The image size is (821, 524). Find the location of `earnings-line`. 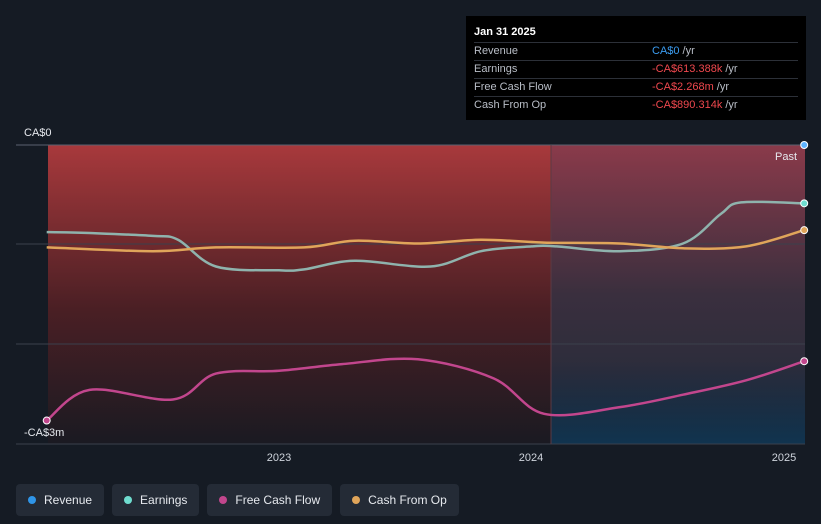

earnings-line is located at coordinates (425, 236).